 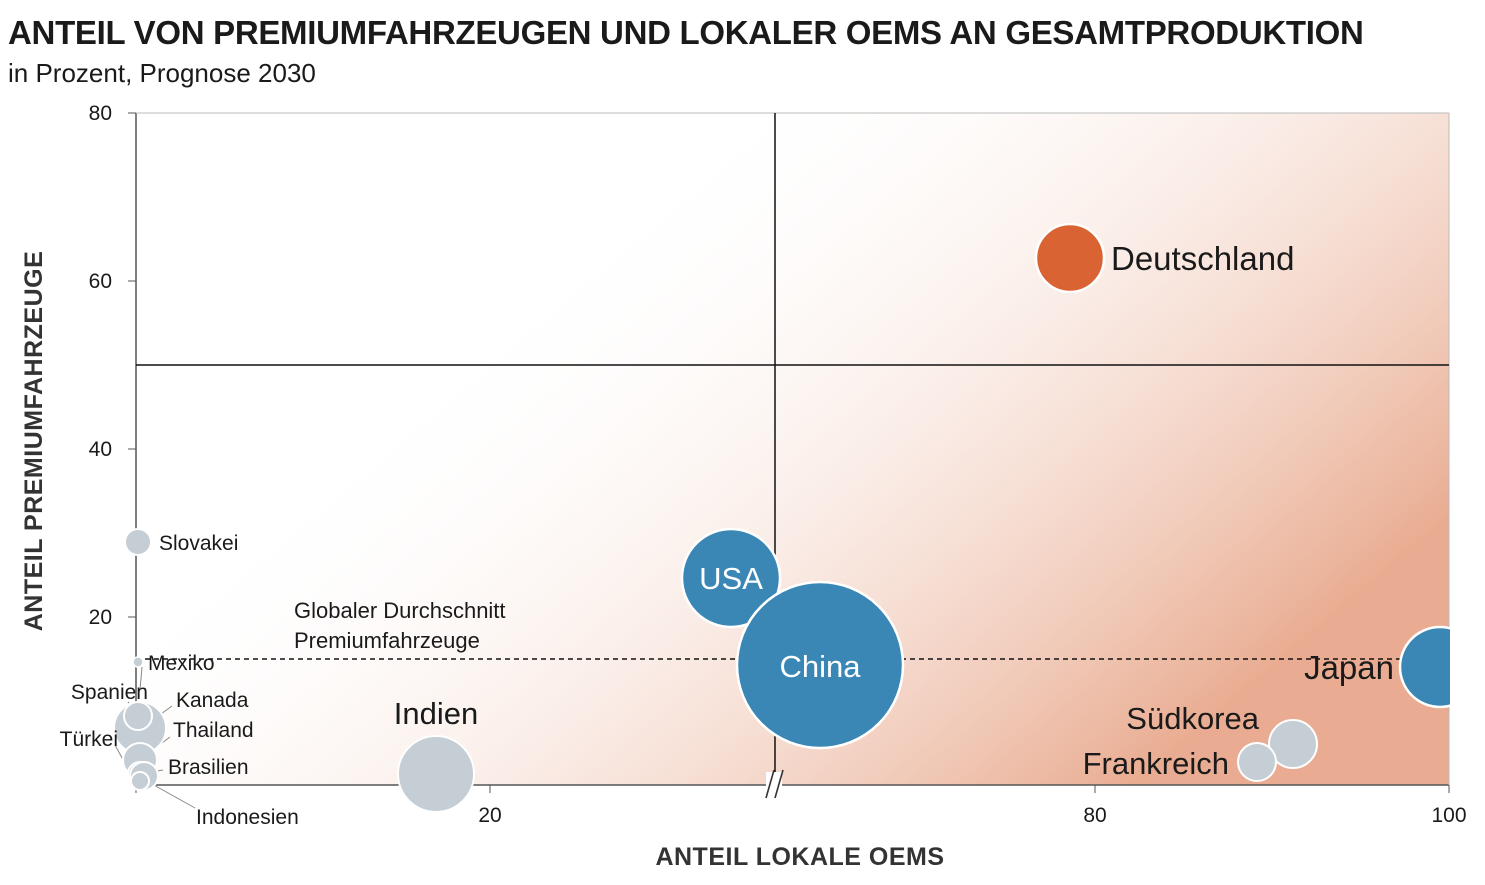 What do you see at coordinates (774, 784) in the screenshot?
I see `x-axis-break-marker` at bounding box center [774, 784].